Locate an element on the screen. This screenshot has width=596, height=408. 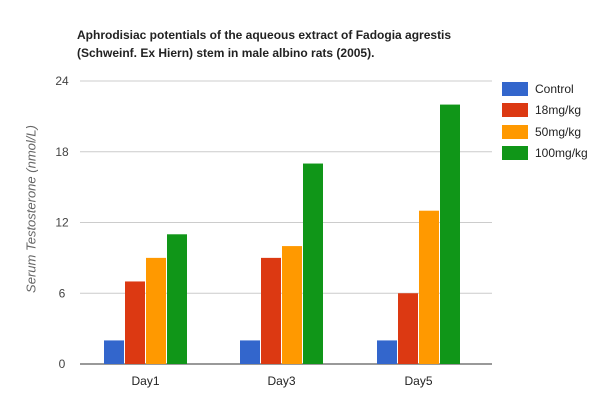
legend-item-control: Control is located at coordinates (545, 89).